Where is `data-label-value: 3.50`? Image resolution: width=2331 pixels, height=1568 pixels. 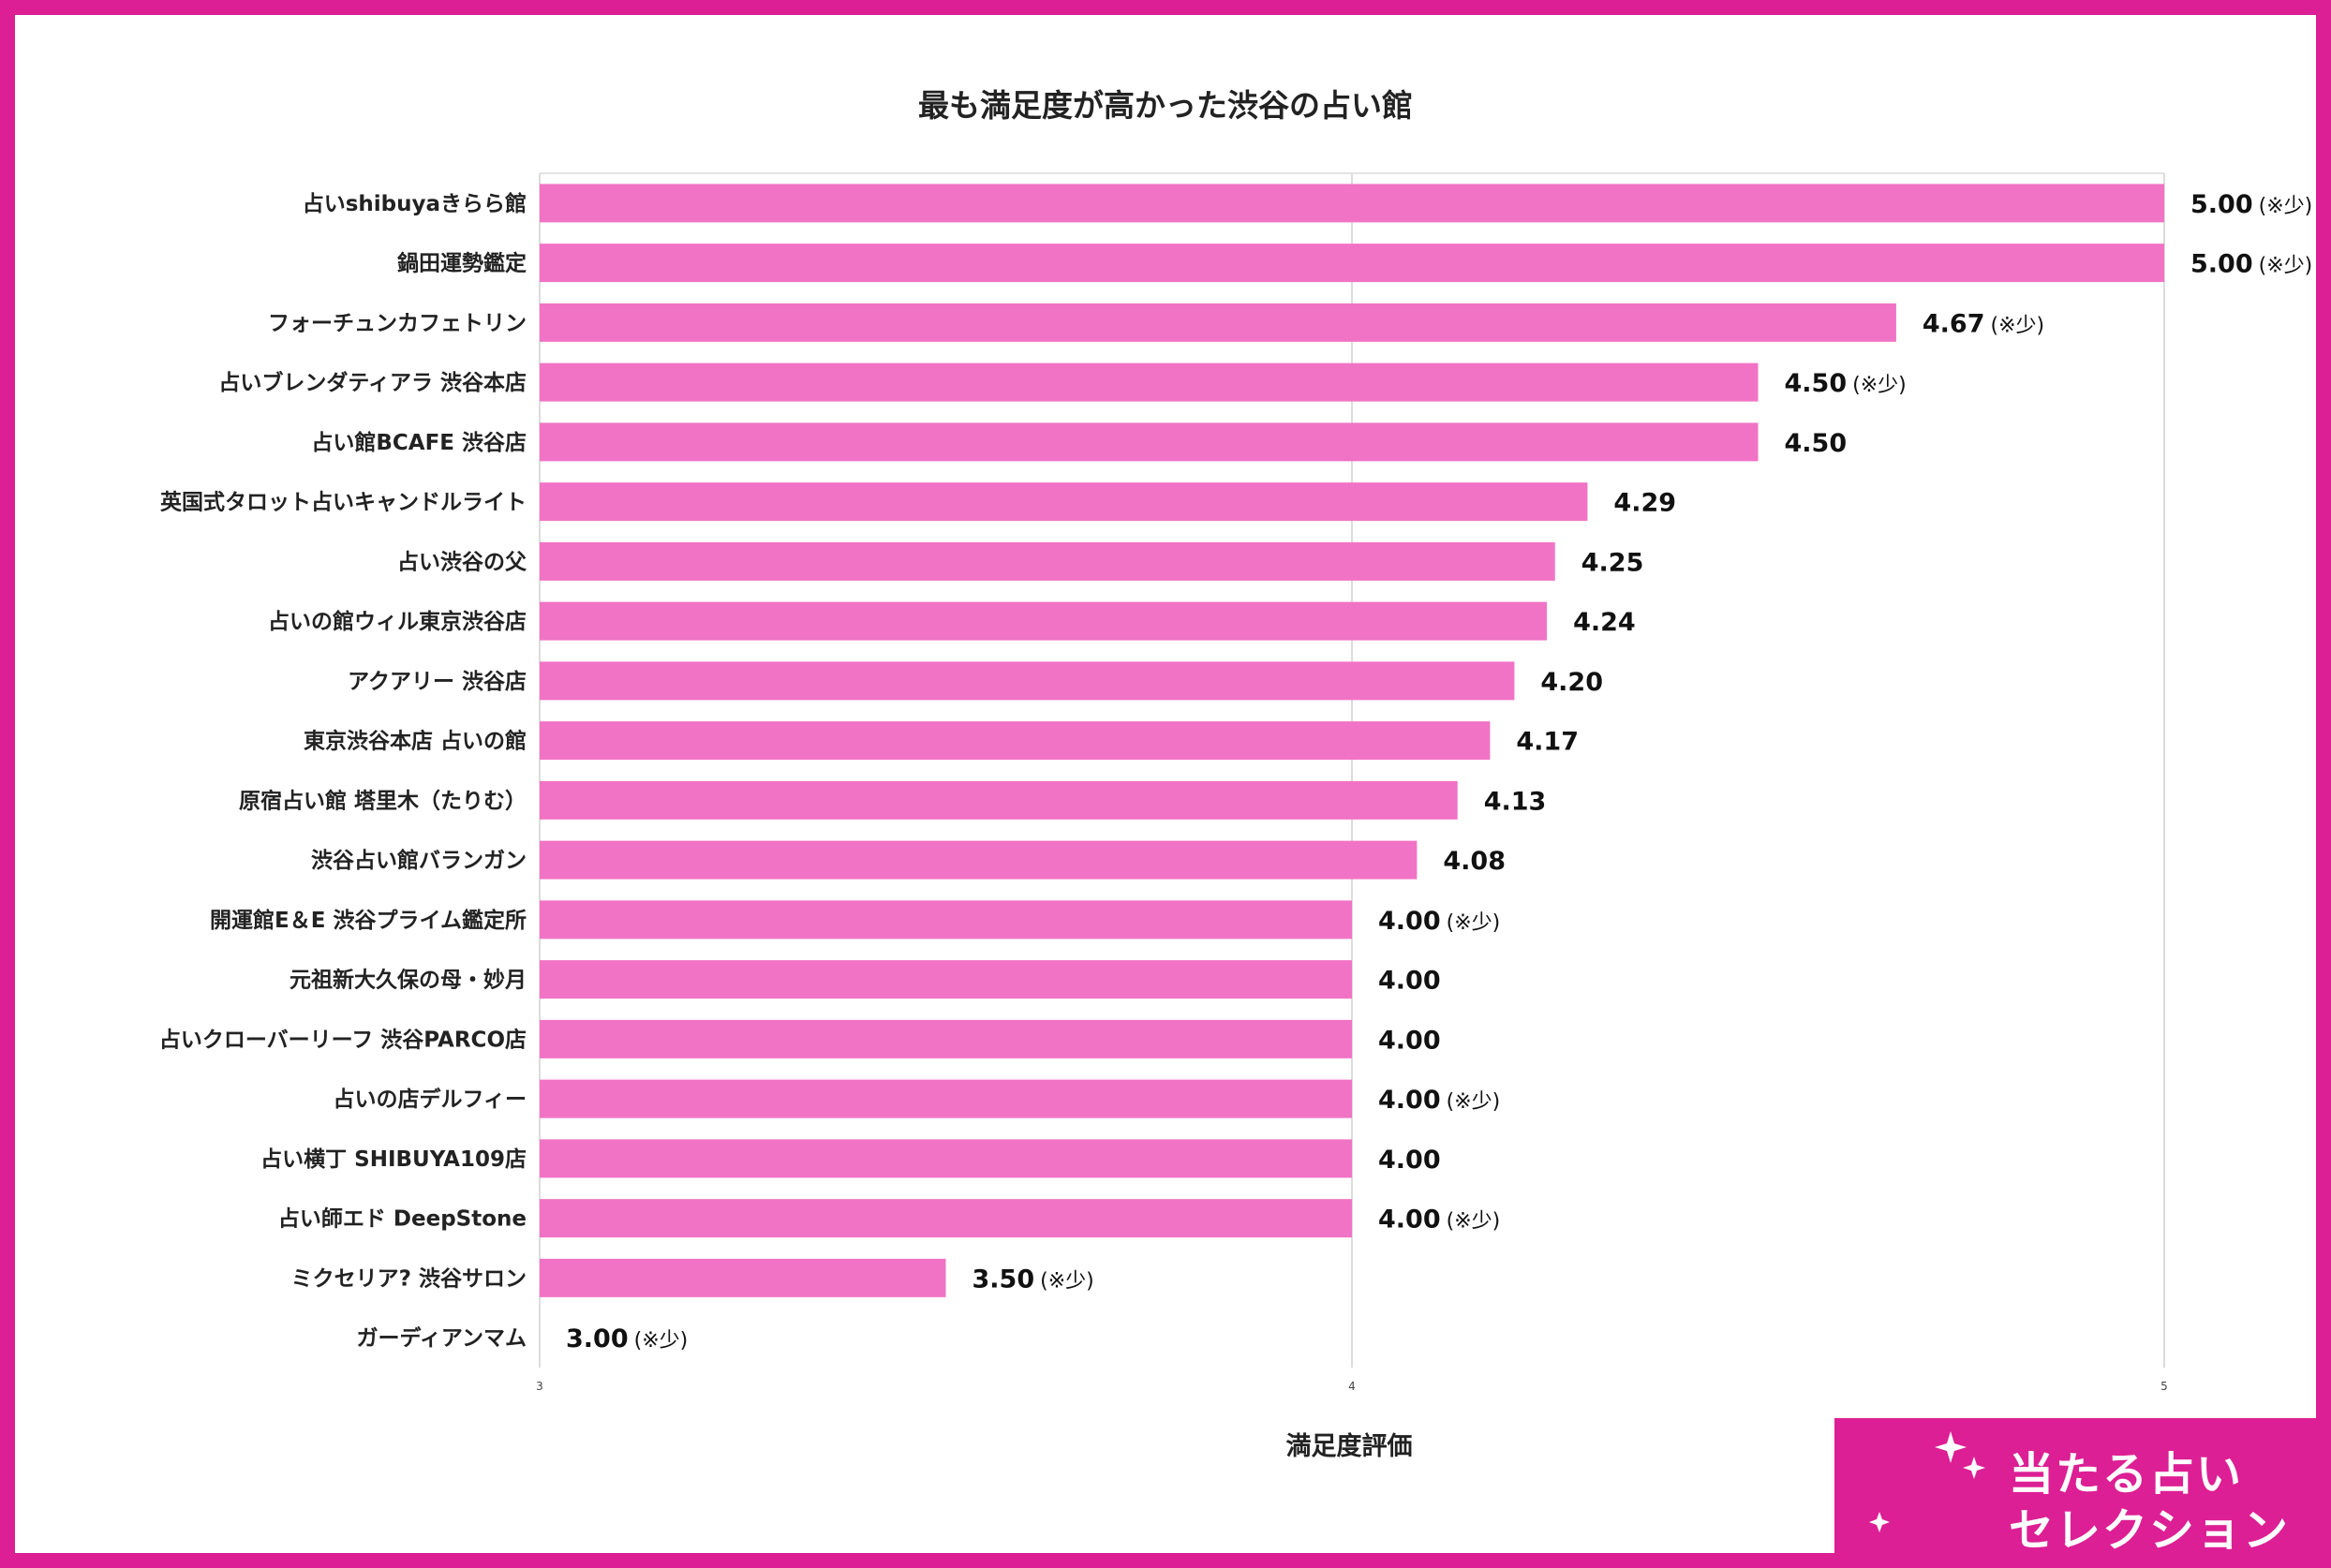
data-label-value: 3.50 is located at coordinates (1004, 1279).